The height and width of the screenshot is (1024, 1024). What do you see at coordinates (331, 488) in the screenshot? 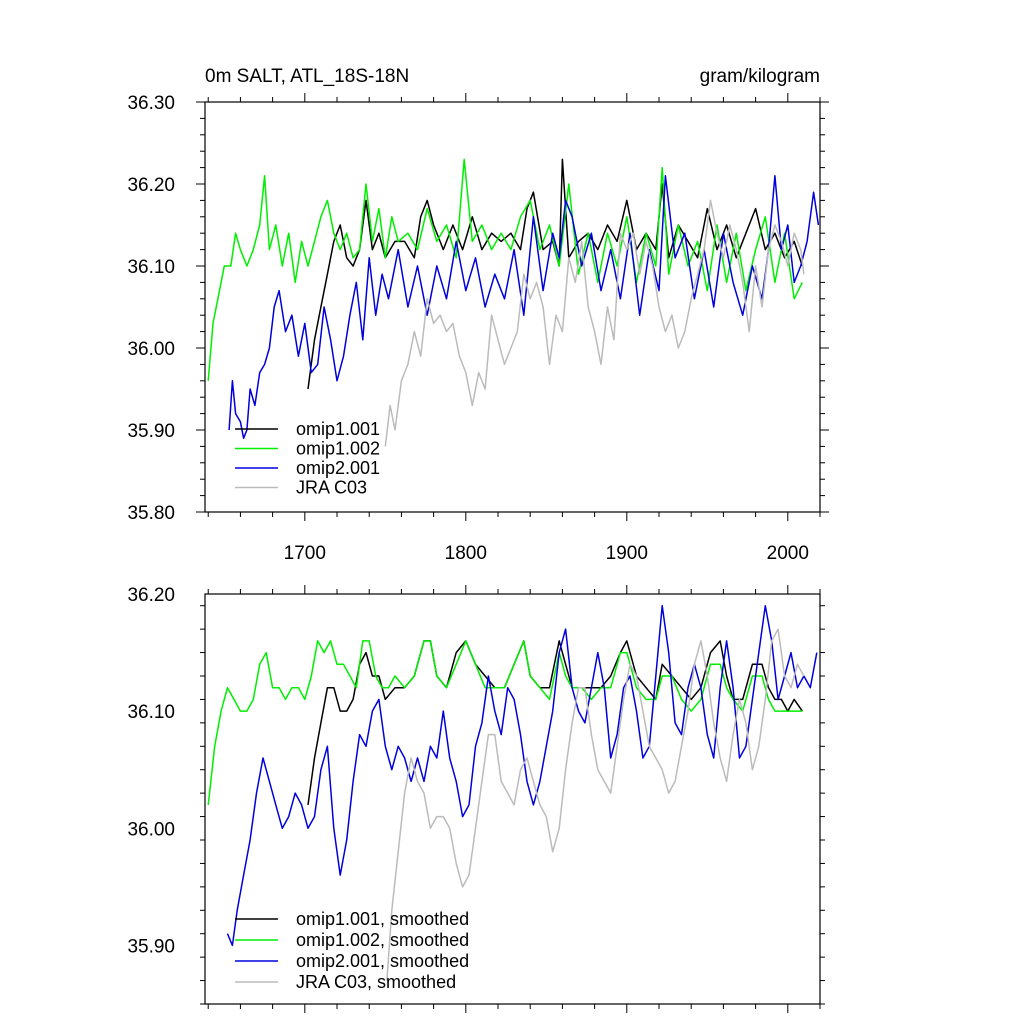
I see `legend-label: JRA C03` at bounding box center [331, 488].